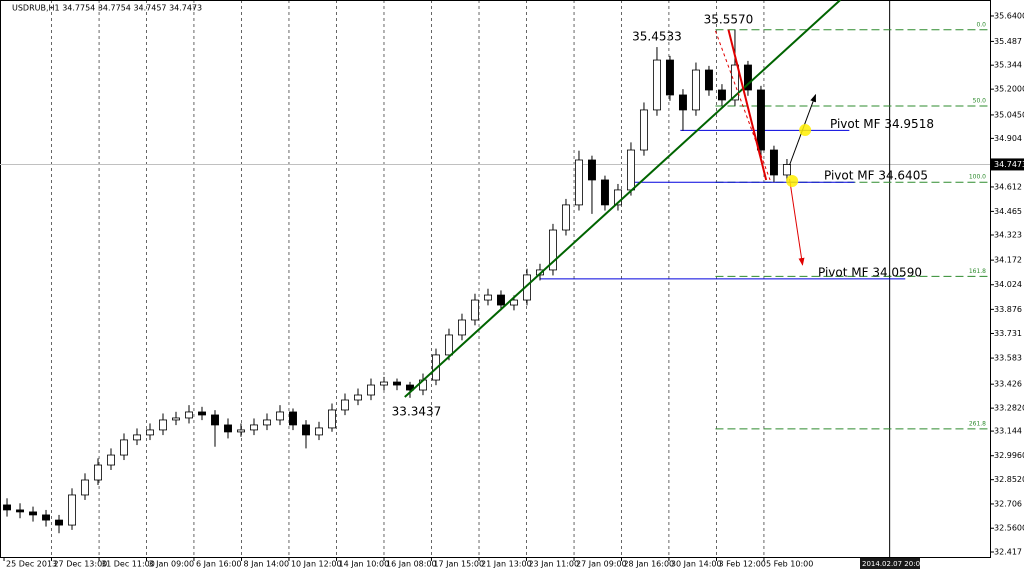  Describe the element at coordinates (657, 37) in the screenshot. I see `price-label: 35.4533` at that location.